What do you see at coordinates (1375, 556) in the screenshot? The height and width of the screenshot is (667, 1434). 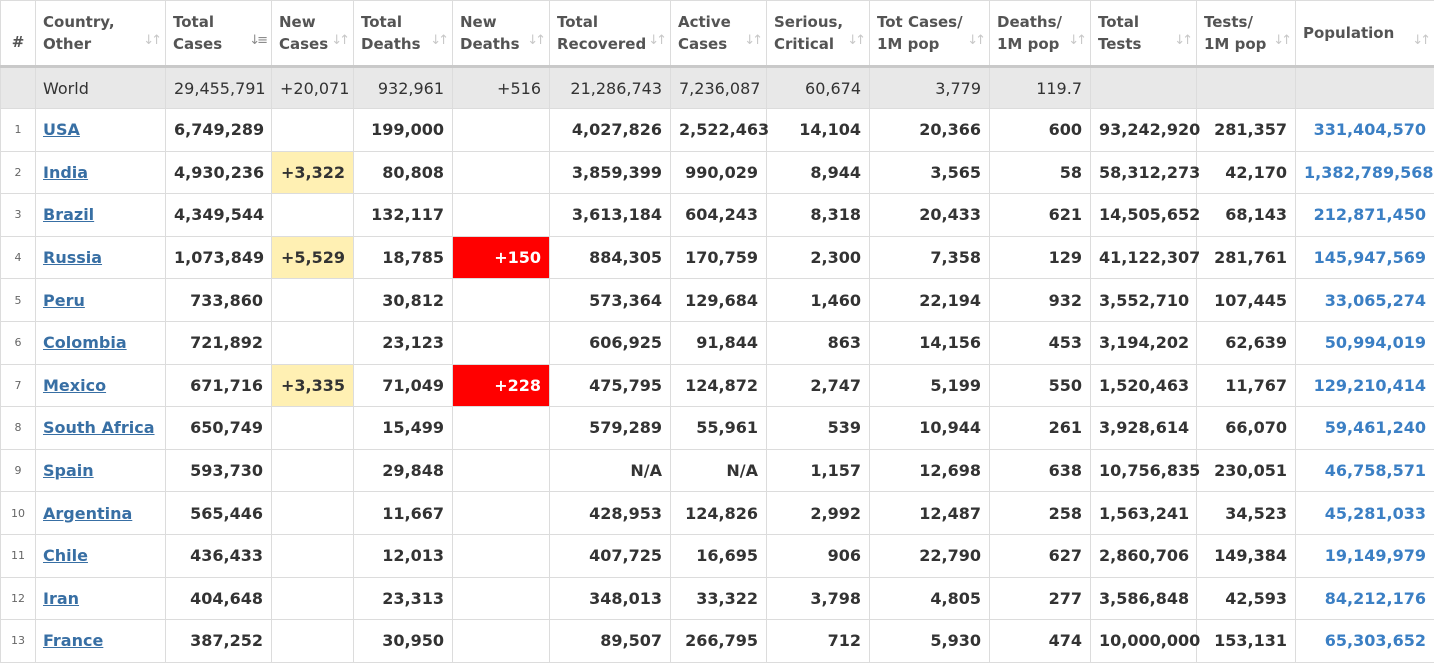 I see `population-value: 19,149,979` at bounding box center [1375, 556].